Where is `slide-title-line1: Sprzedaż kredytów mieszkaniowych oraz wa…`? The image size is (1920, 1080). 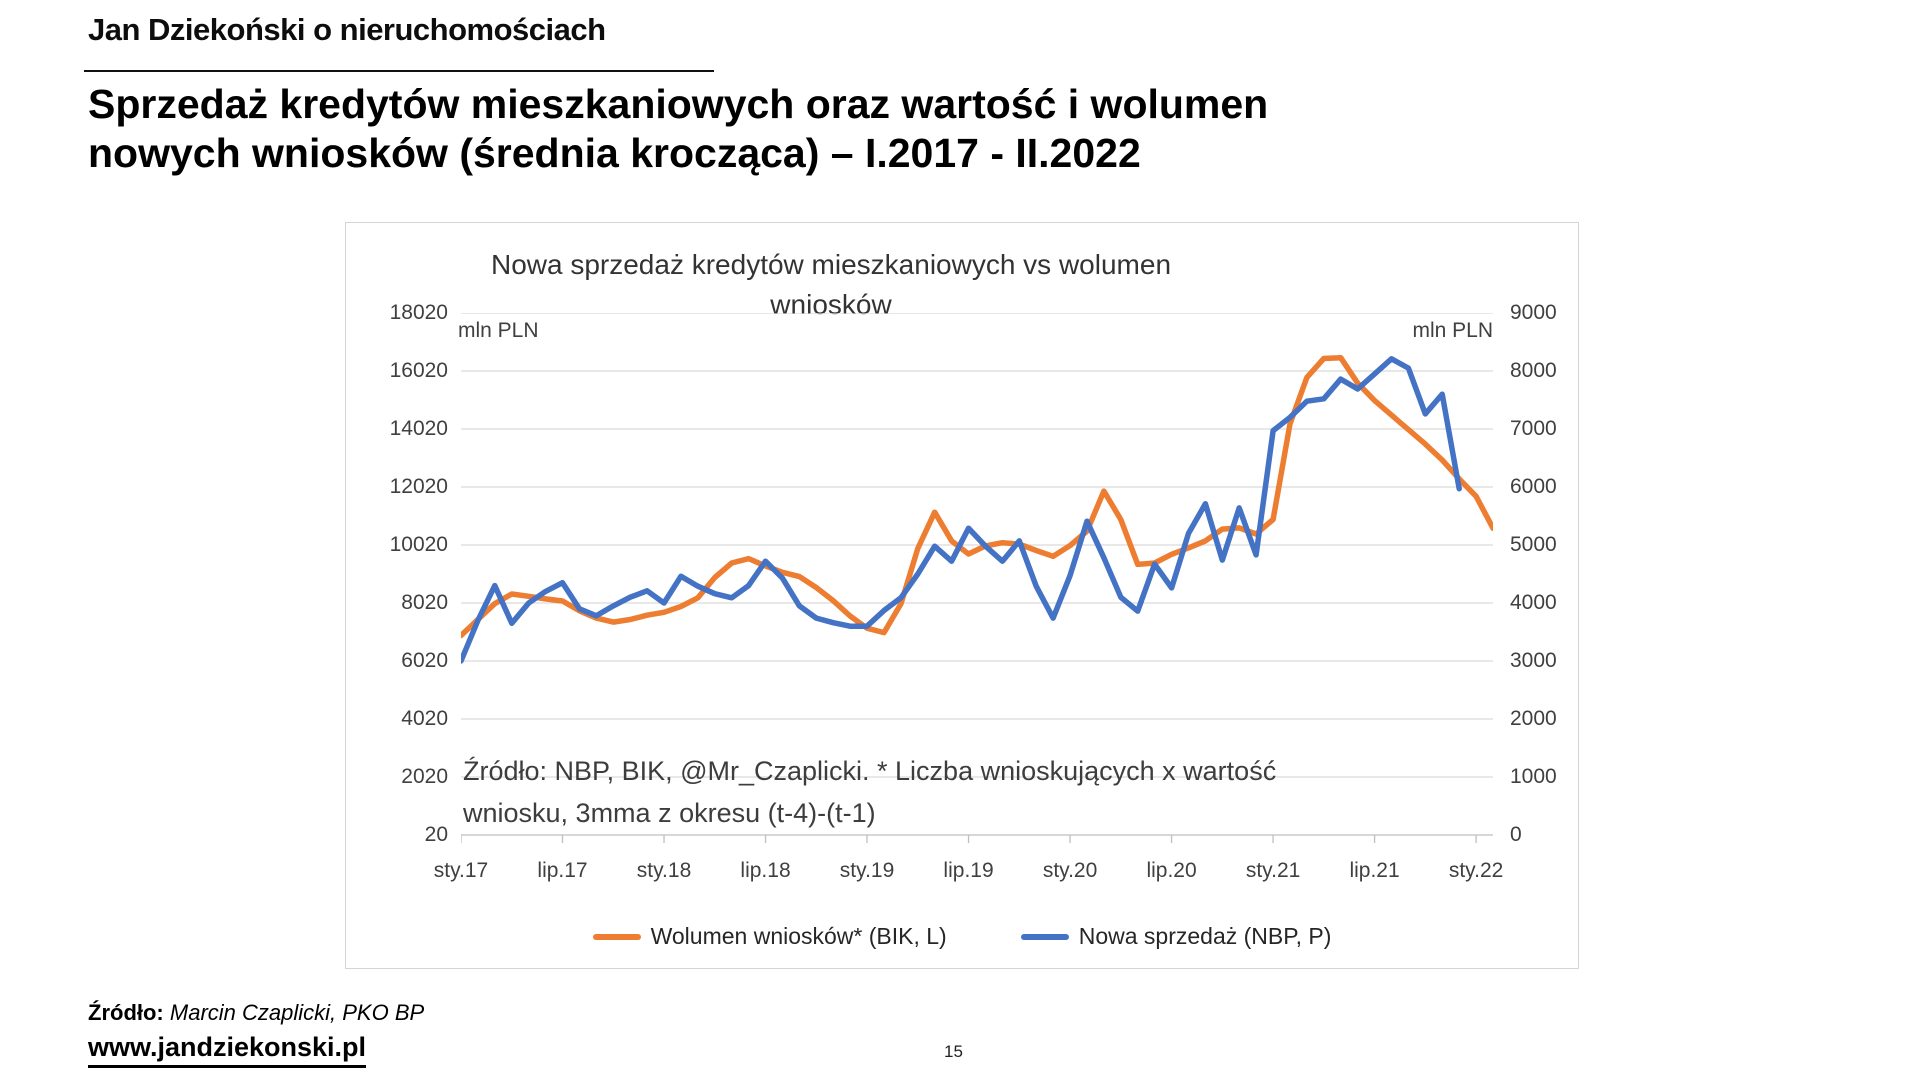 slide-title-line1: Sprzedaż kredytów mieszkaniowych oraz wa… is located at coordinates (678, 104).